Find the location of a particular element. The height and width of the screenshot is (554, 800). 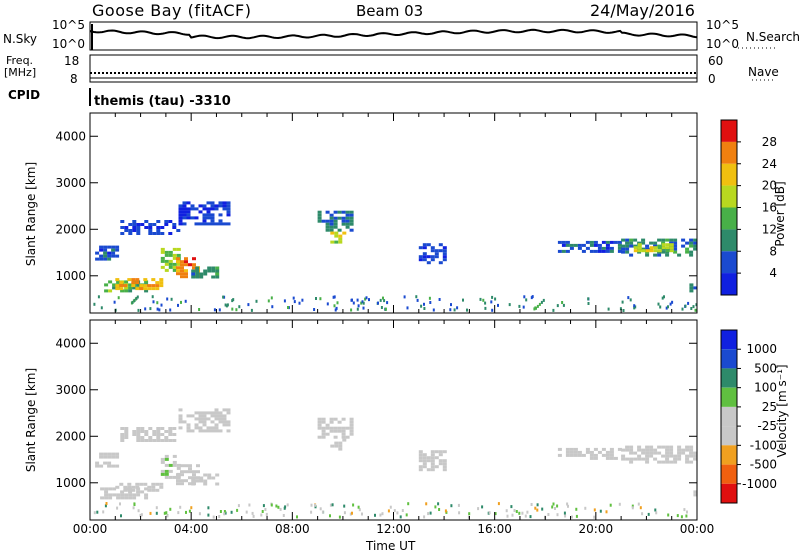

power-colorbar-tick-label: 28 is located at coordinates (769, 142).